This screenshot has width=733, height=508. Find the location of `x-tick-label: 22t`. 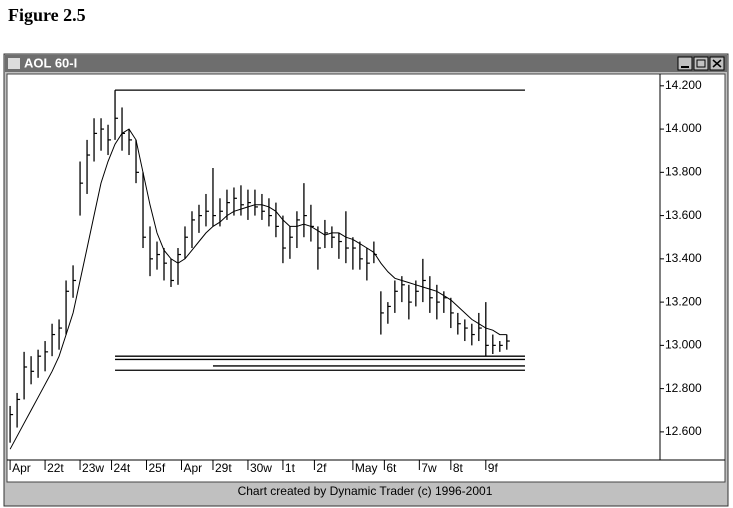

x-tick-label: 22t is located at coordinates (55, 468).